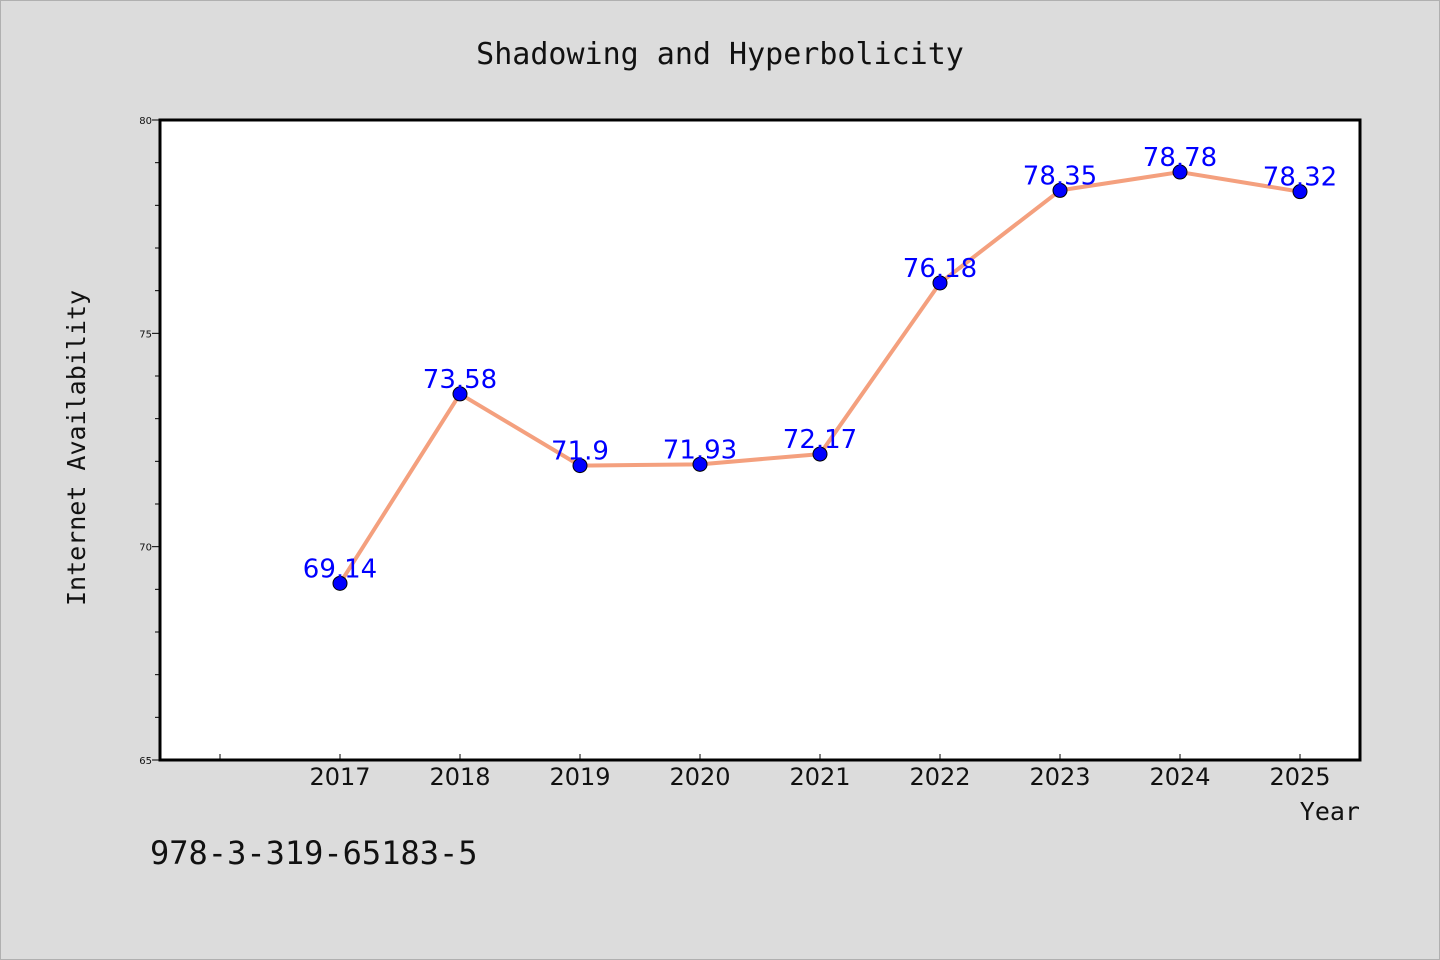 The height and width of the screenshot is (960, 1440). I want to click on x-tick-label: 2025, so click(1299, 777).